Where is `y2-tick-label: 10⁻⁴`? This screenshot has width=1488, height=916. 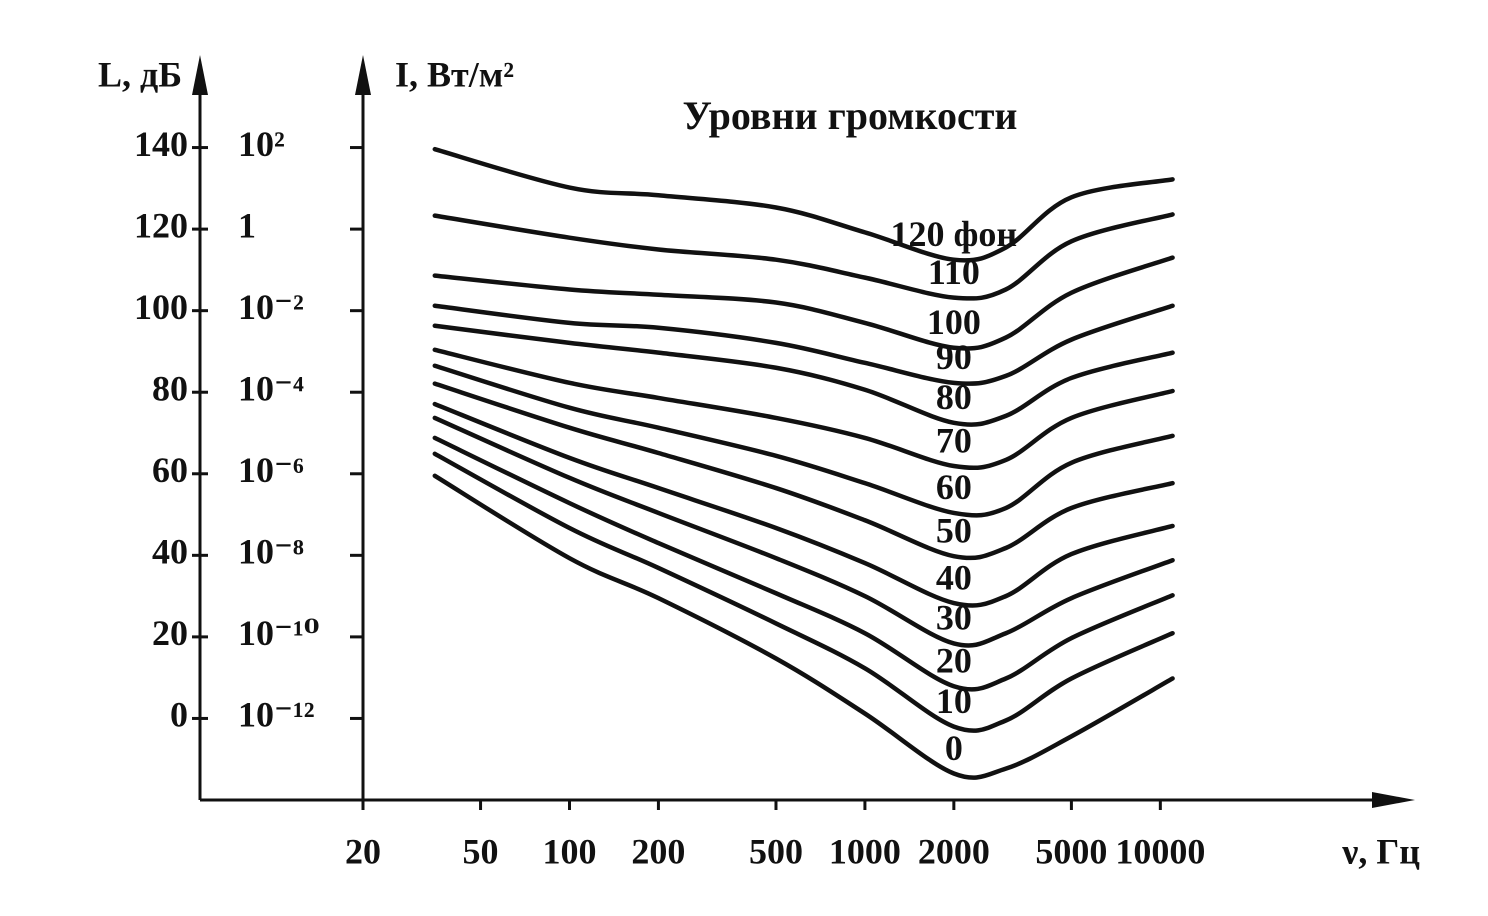
y2-tick-label: 10⁻⁴ is located at coordinates (271, 388).